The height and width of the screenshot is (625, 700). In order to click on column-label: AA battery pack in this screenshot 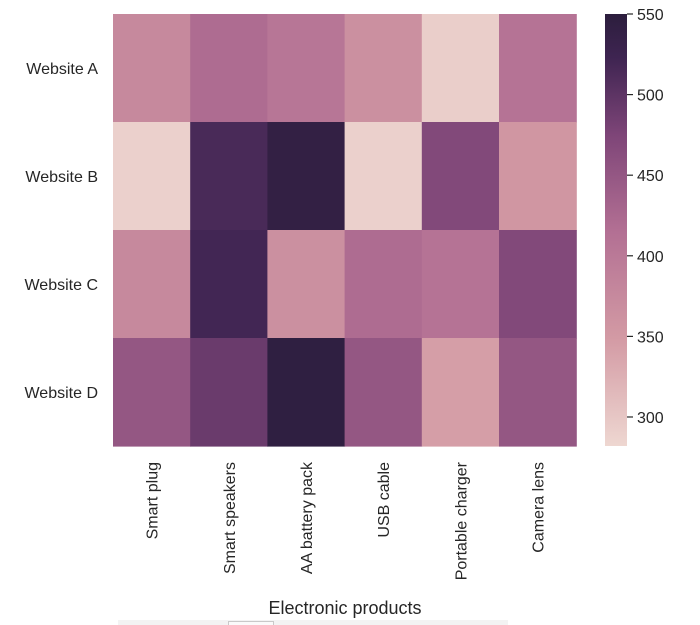, I will do `click(307, 517)`.